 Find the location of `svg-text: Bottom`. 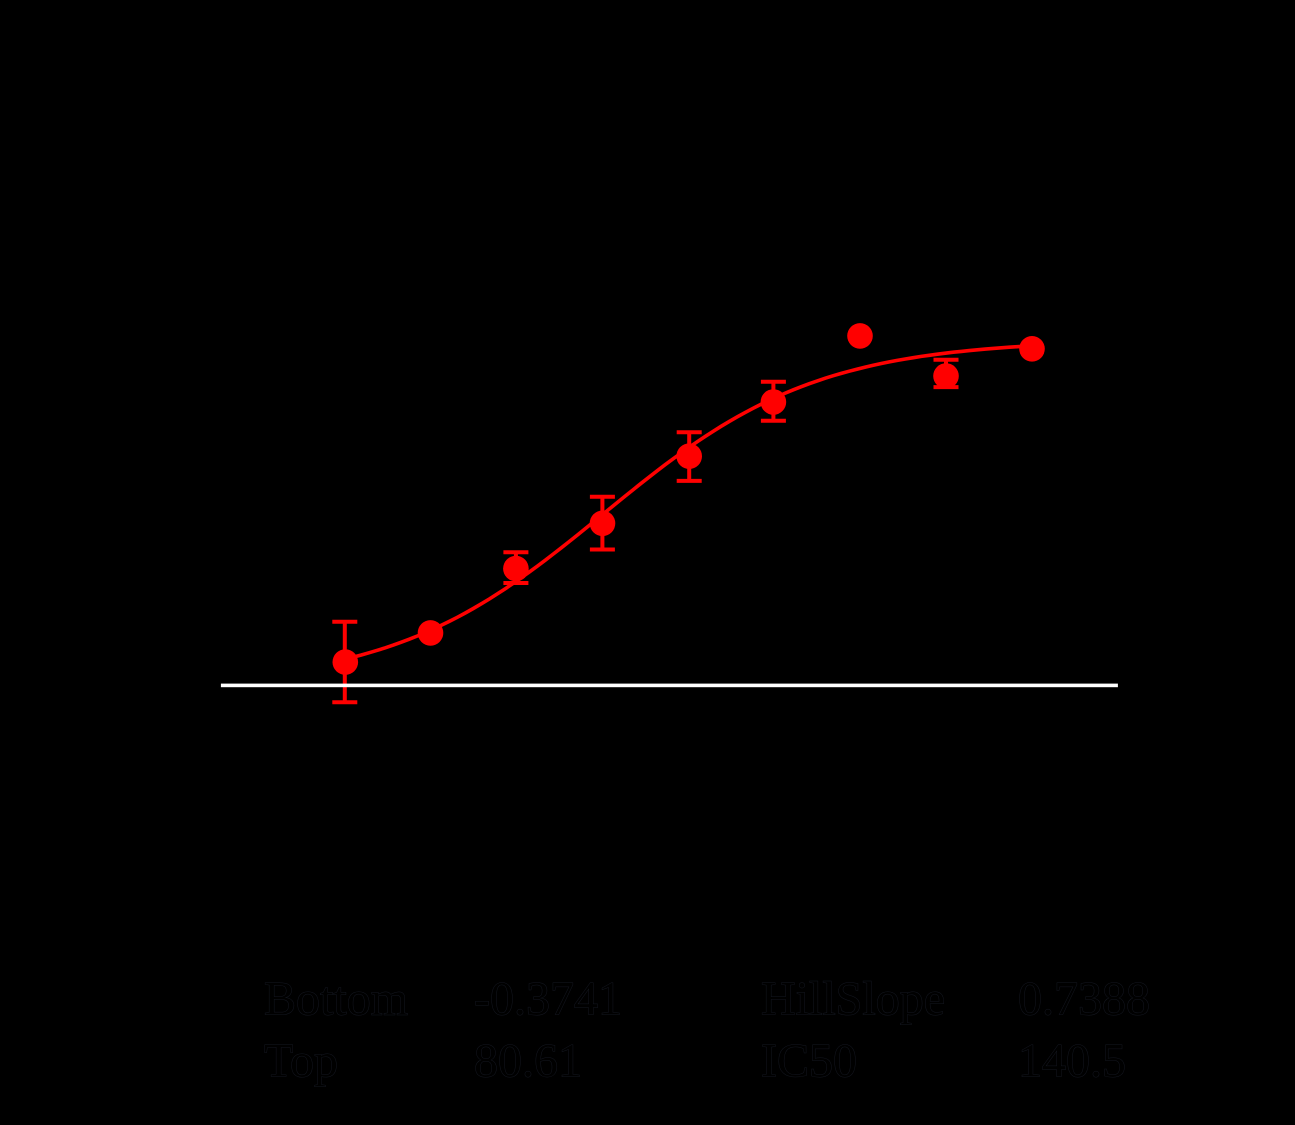

svg-text: Bottom is located at coordinates (336, 999).